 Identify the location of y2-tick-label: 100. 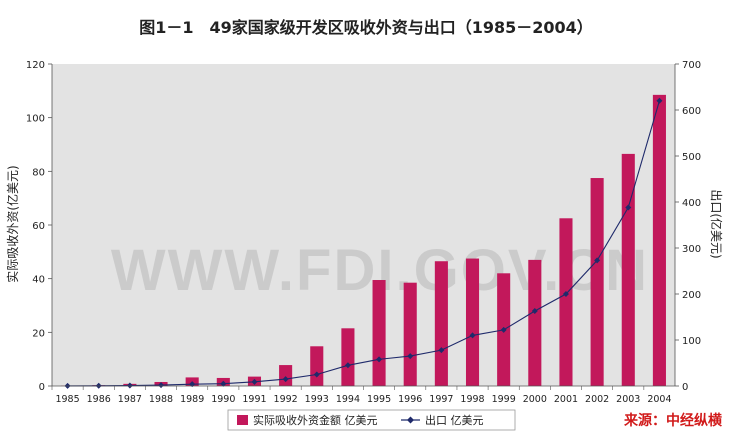
(691, 341).